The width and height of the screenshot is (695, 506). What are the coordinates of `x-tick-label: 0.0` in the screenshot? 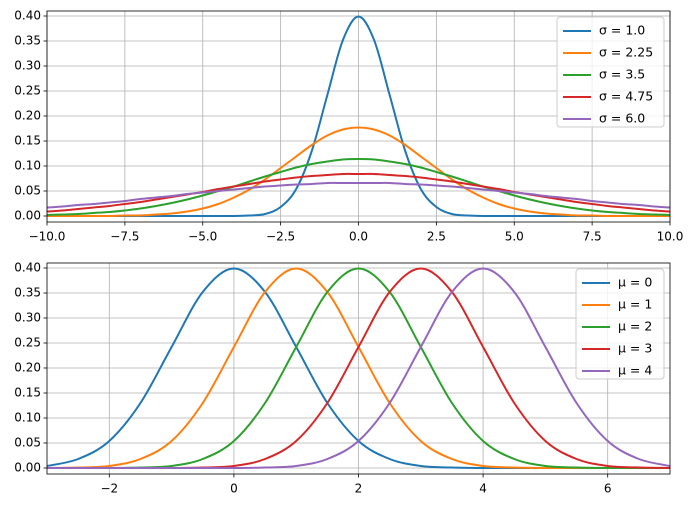 It's located at (358, 237).